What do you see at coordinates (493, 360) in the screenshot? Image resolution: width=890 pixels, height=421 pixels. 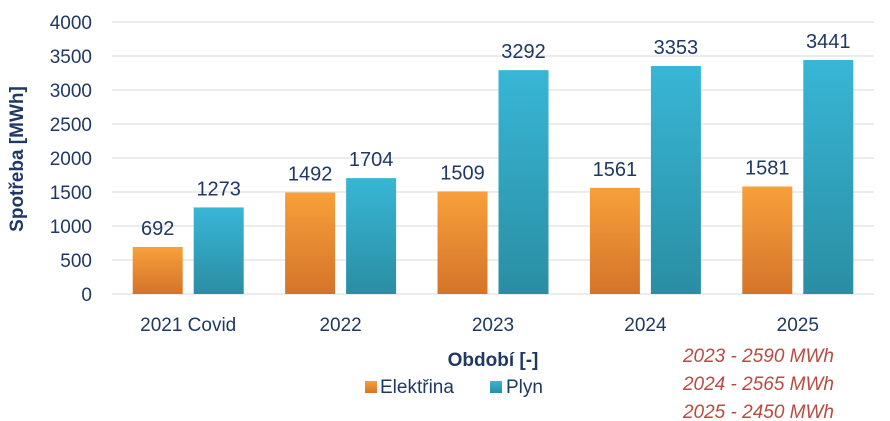 I see `x-axis-title: Období [-]` at bounding box center [493, 360].